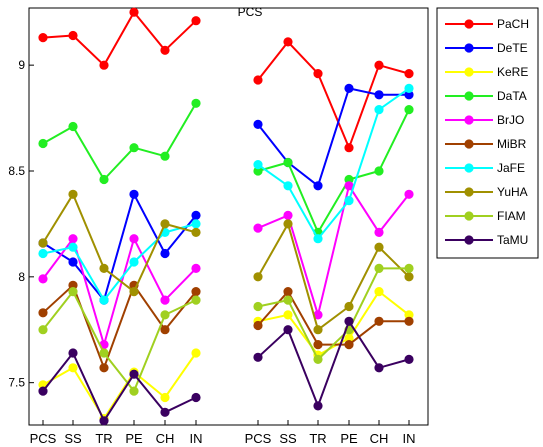  What do you see at coordinates (119, 326) in the screenshot?
I see `series-line-mibr` at bounding box center [119, 326].